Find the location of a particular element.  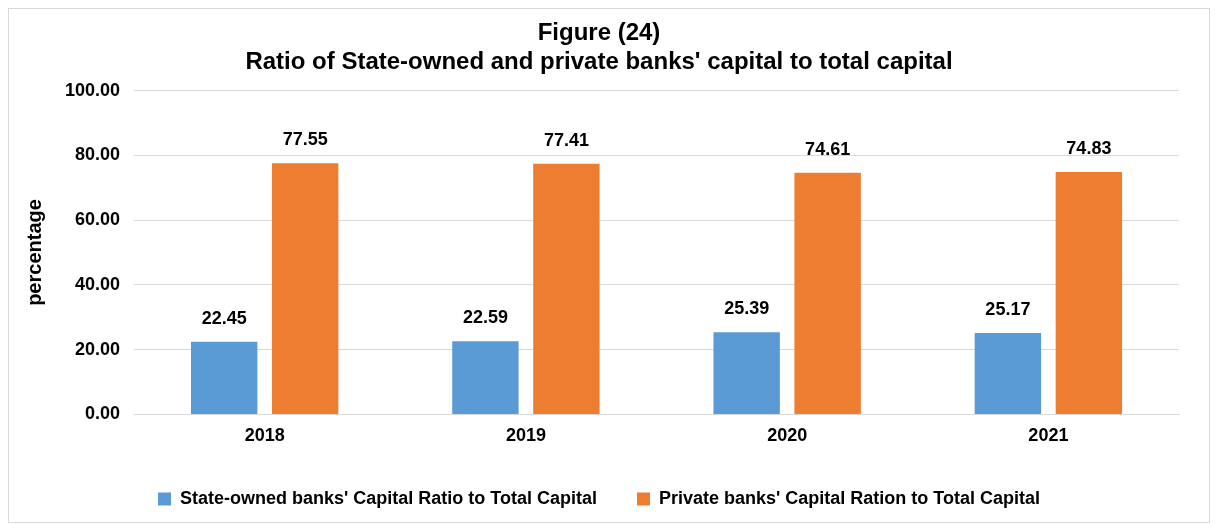

chart-title: Figure (24) is located at coordinates (599, 32).